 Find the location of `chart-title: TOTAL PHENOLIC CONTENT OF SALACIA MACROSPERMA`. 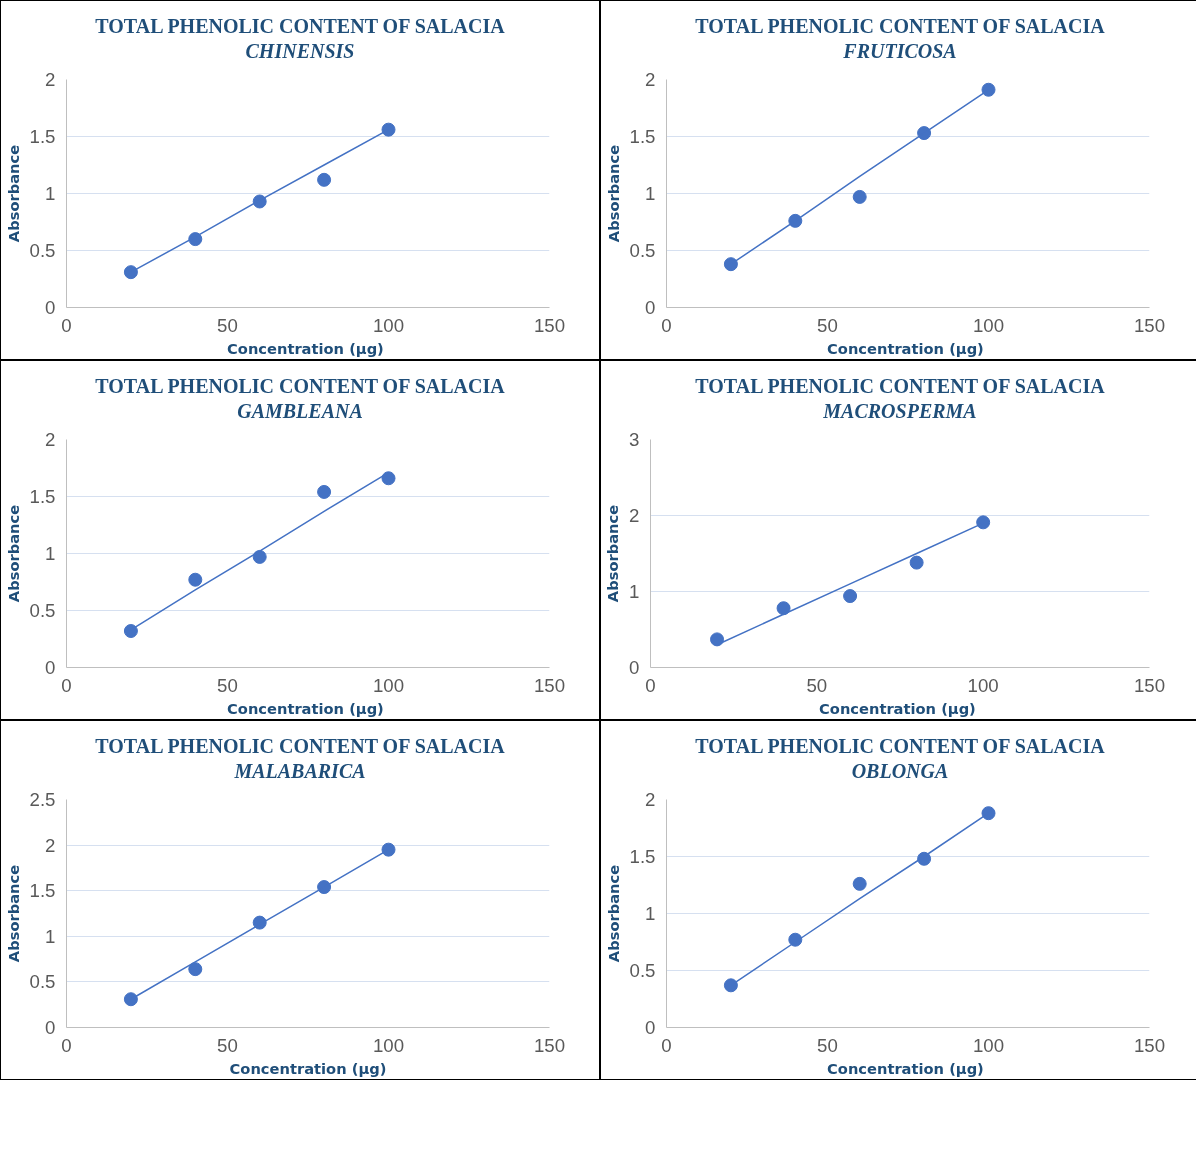

chart-title: TOTAL PHENOLIC CONTENT OF SALACIA MACROSPERMA is located at coordinates (900, 399).